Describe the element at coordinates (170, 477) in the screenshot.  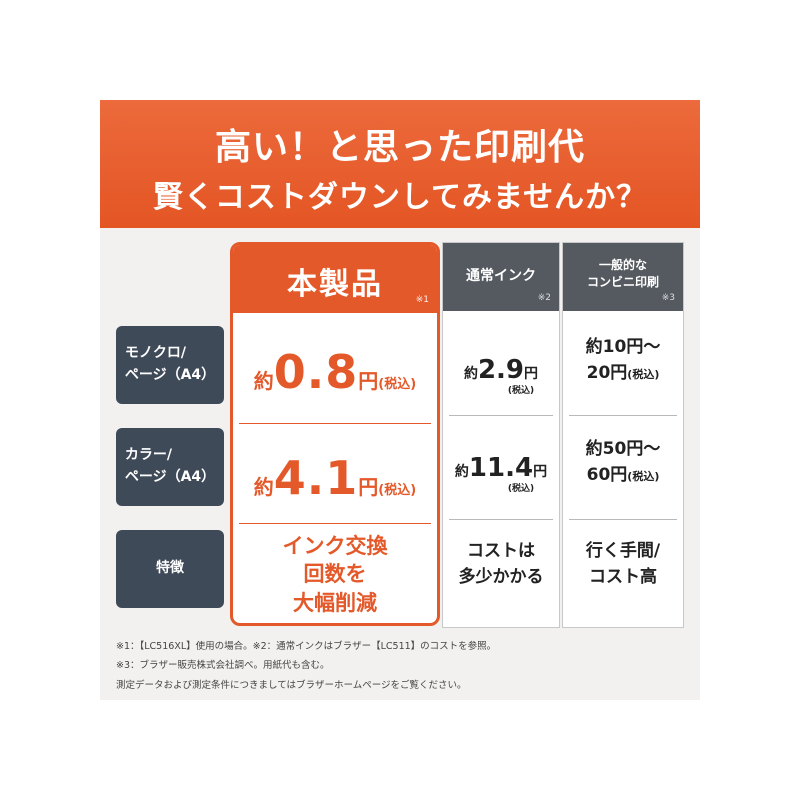
I see `row-label-color-line-2: ページ（A4）` at that location.